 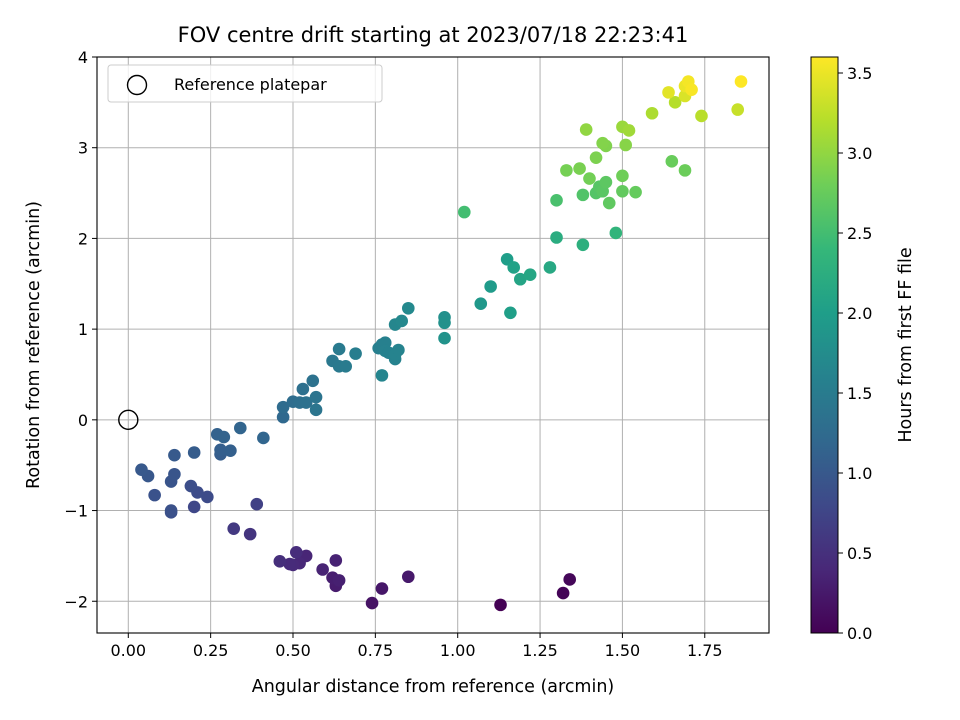 I want to click on colorbar-tick-label: 3.5, so click(x=859, y=73).